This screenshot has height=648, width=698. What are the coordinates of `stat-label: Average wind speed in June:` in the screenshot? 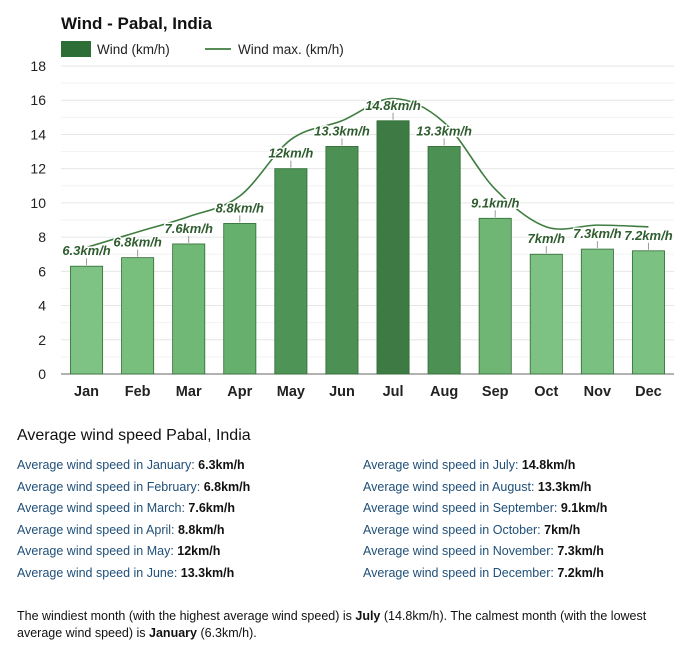 It's located at (99, 572).